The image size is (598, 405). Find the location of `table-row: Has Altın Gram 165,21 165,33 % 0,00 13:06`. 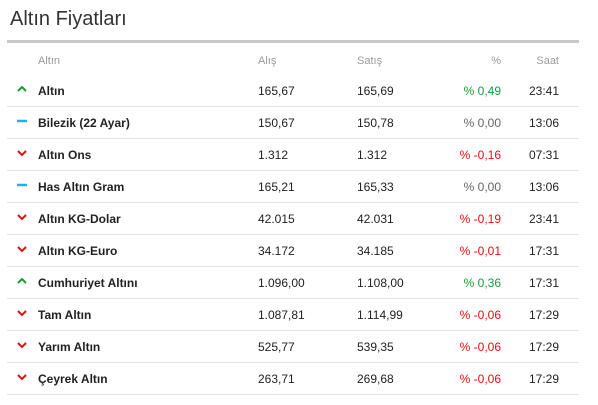

table-row: Has Altın Gram 165,21 165,33 % 0,00 13:06 is located at coordinates (293, 187).